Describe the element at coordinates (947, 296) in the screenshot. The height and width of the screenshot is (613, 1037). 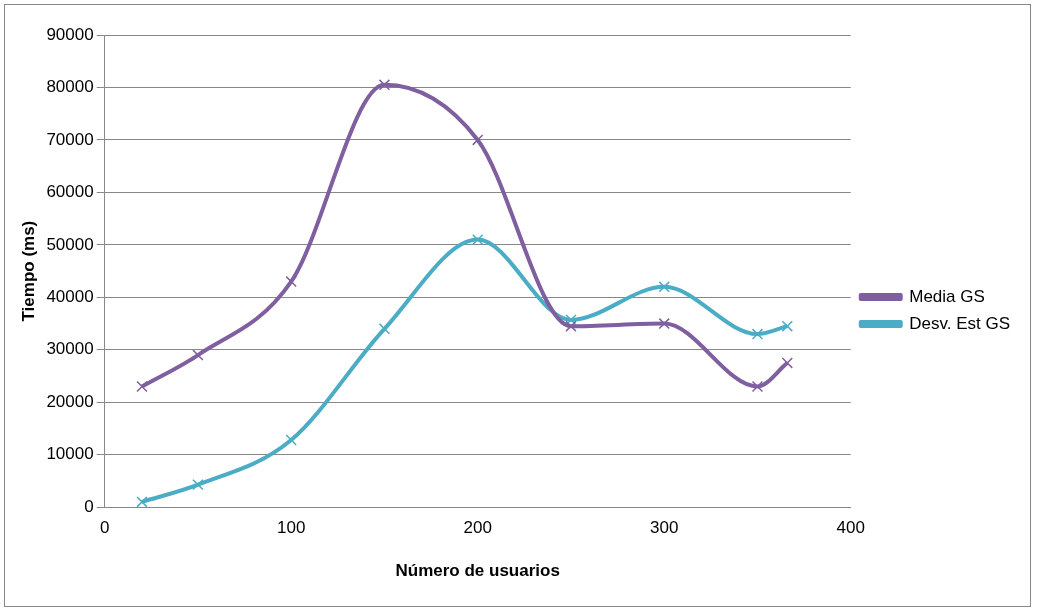
I see `legend-label: Media GS` at that location.